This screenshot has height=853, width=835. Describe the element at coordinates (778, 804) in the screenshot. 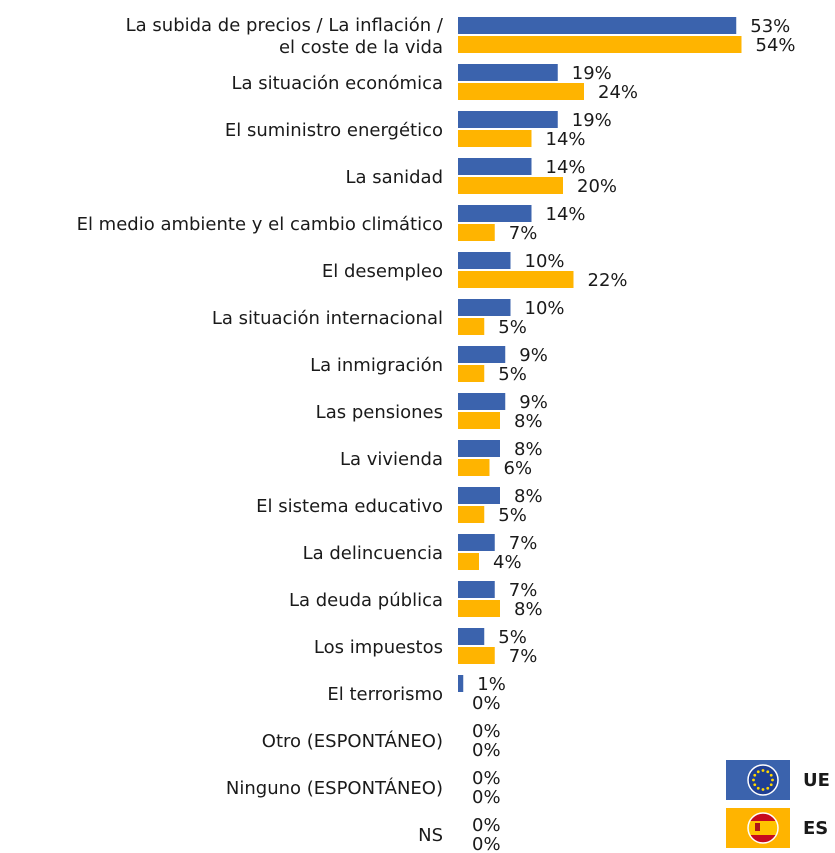

I see `legend: UE ES` at that location.